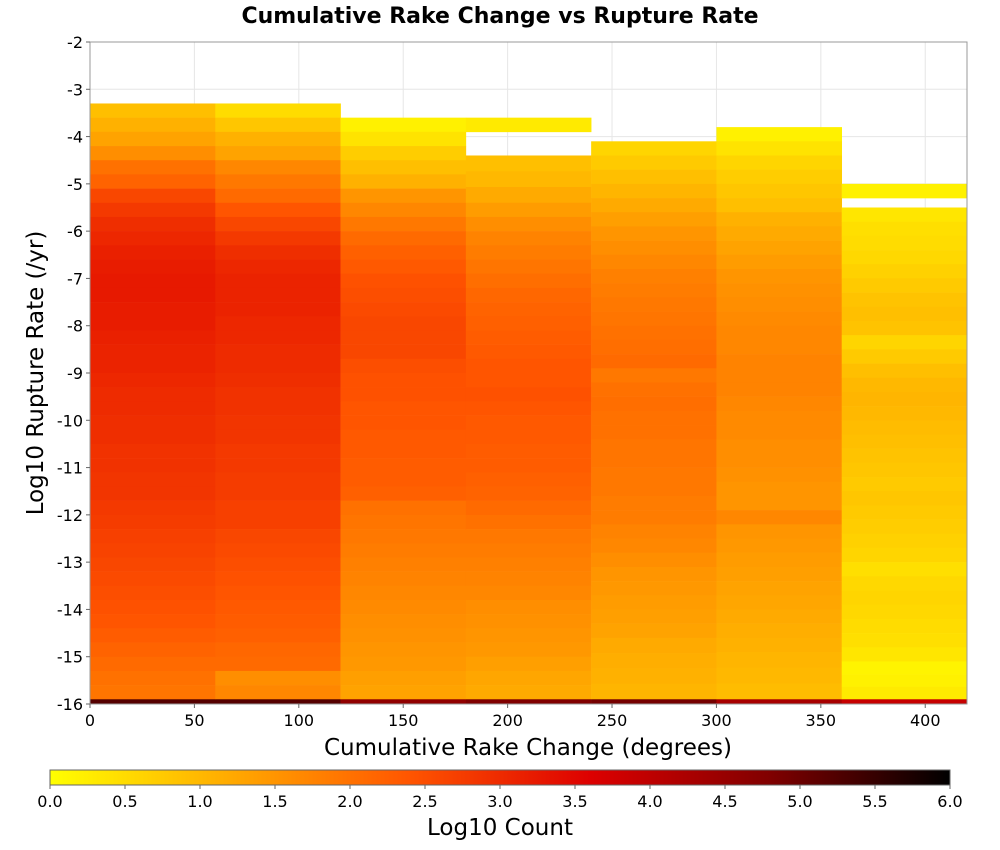  I want to click on y-tick-label: -14, so click(70, 609).